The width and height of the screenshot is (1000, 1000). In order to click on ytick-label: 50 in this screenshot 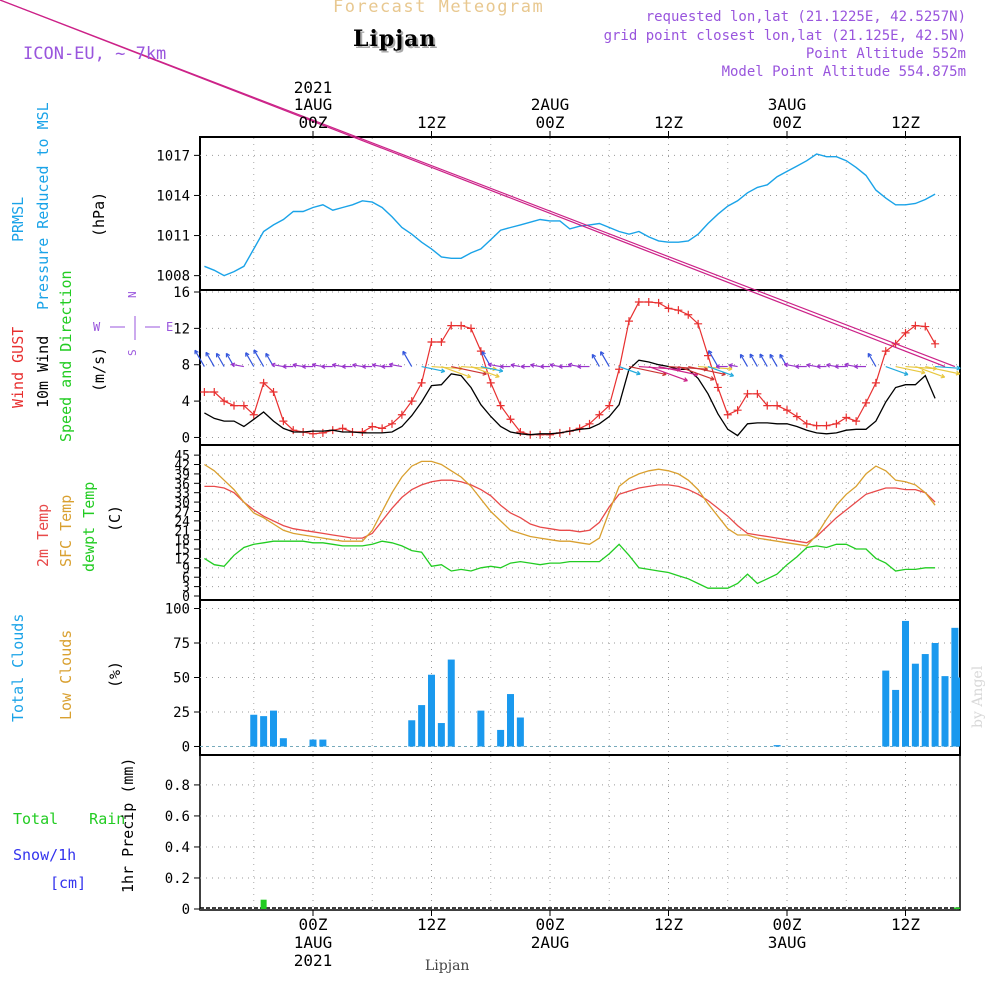, I will do `click(181, 679)`.